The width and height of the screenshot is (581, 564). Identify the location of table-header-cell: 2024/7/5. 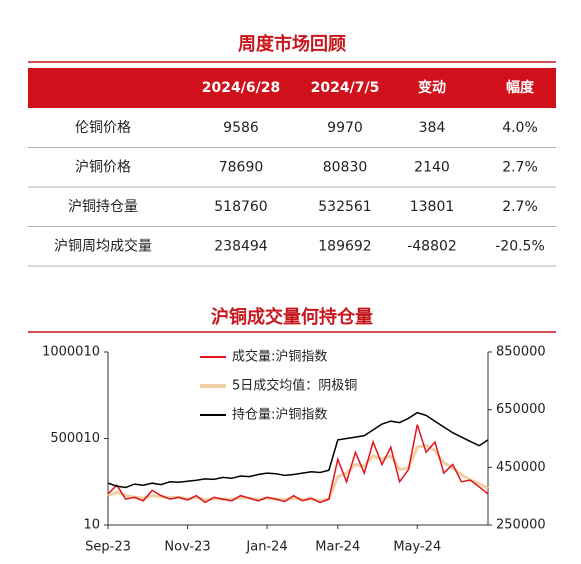
(345, 88).